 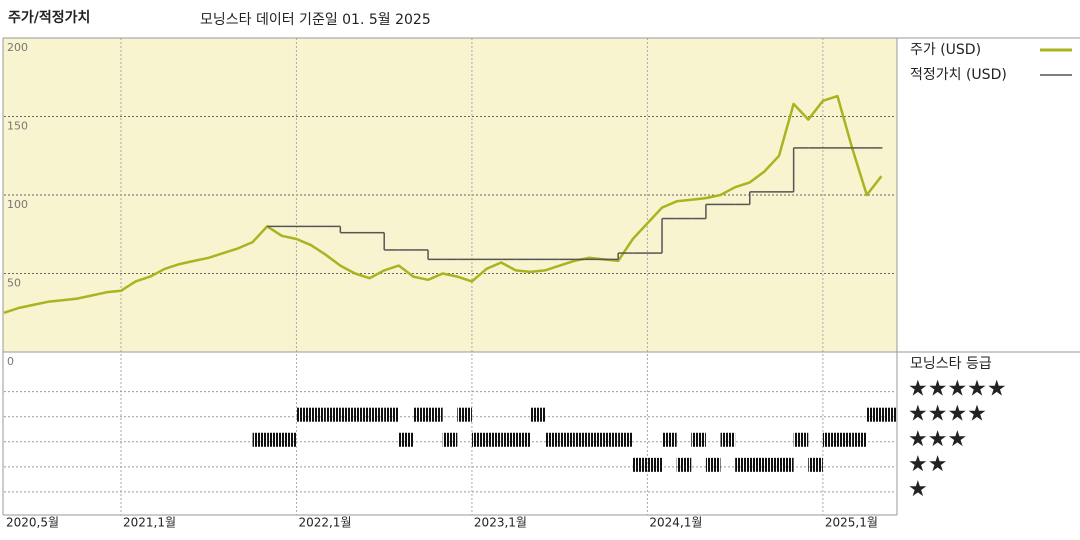 I want to click on chart-title: 주가/적정가치, so click(x=49, y=17).